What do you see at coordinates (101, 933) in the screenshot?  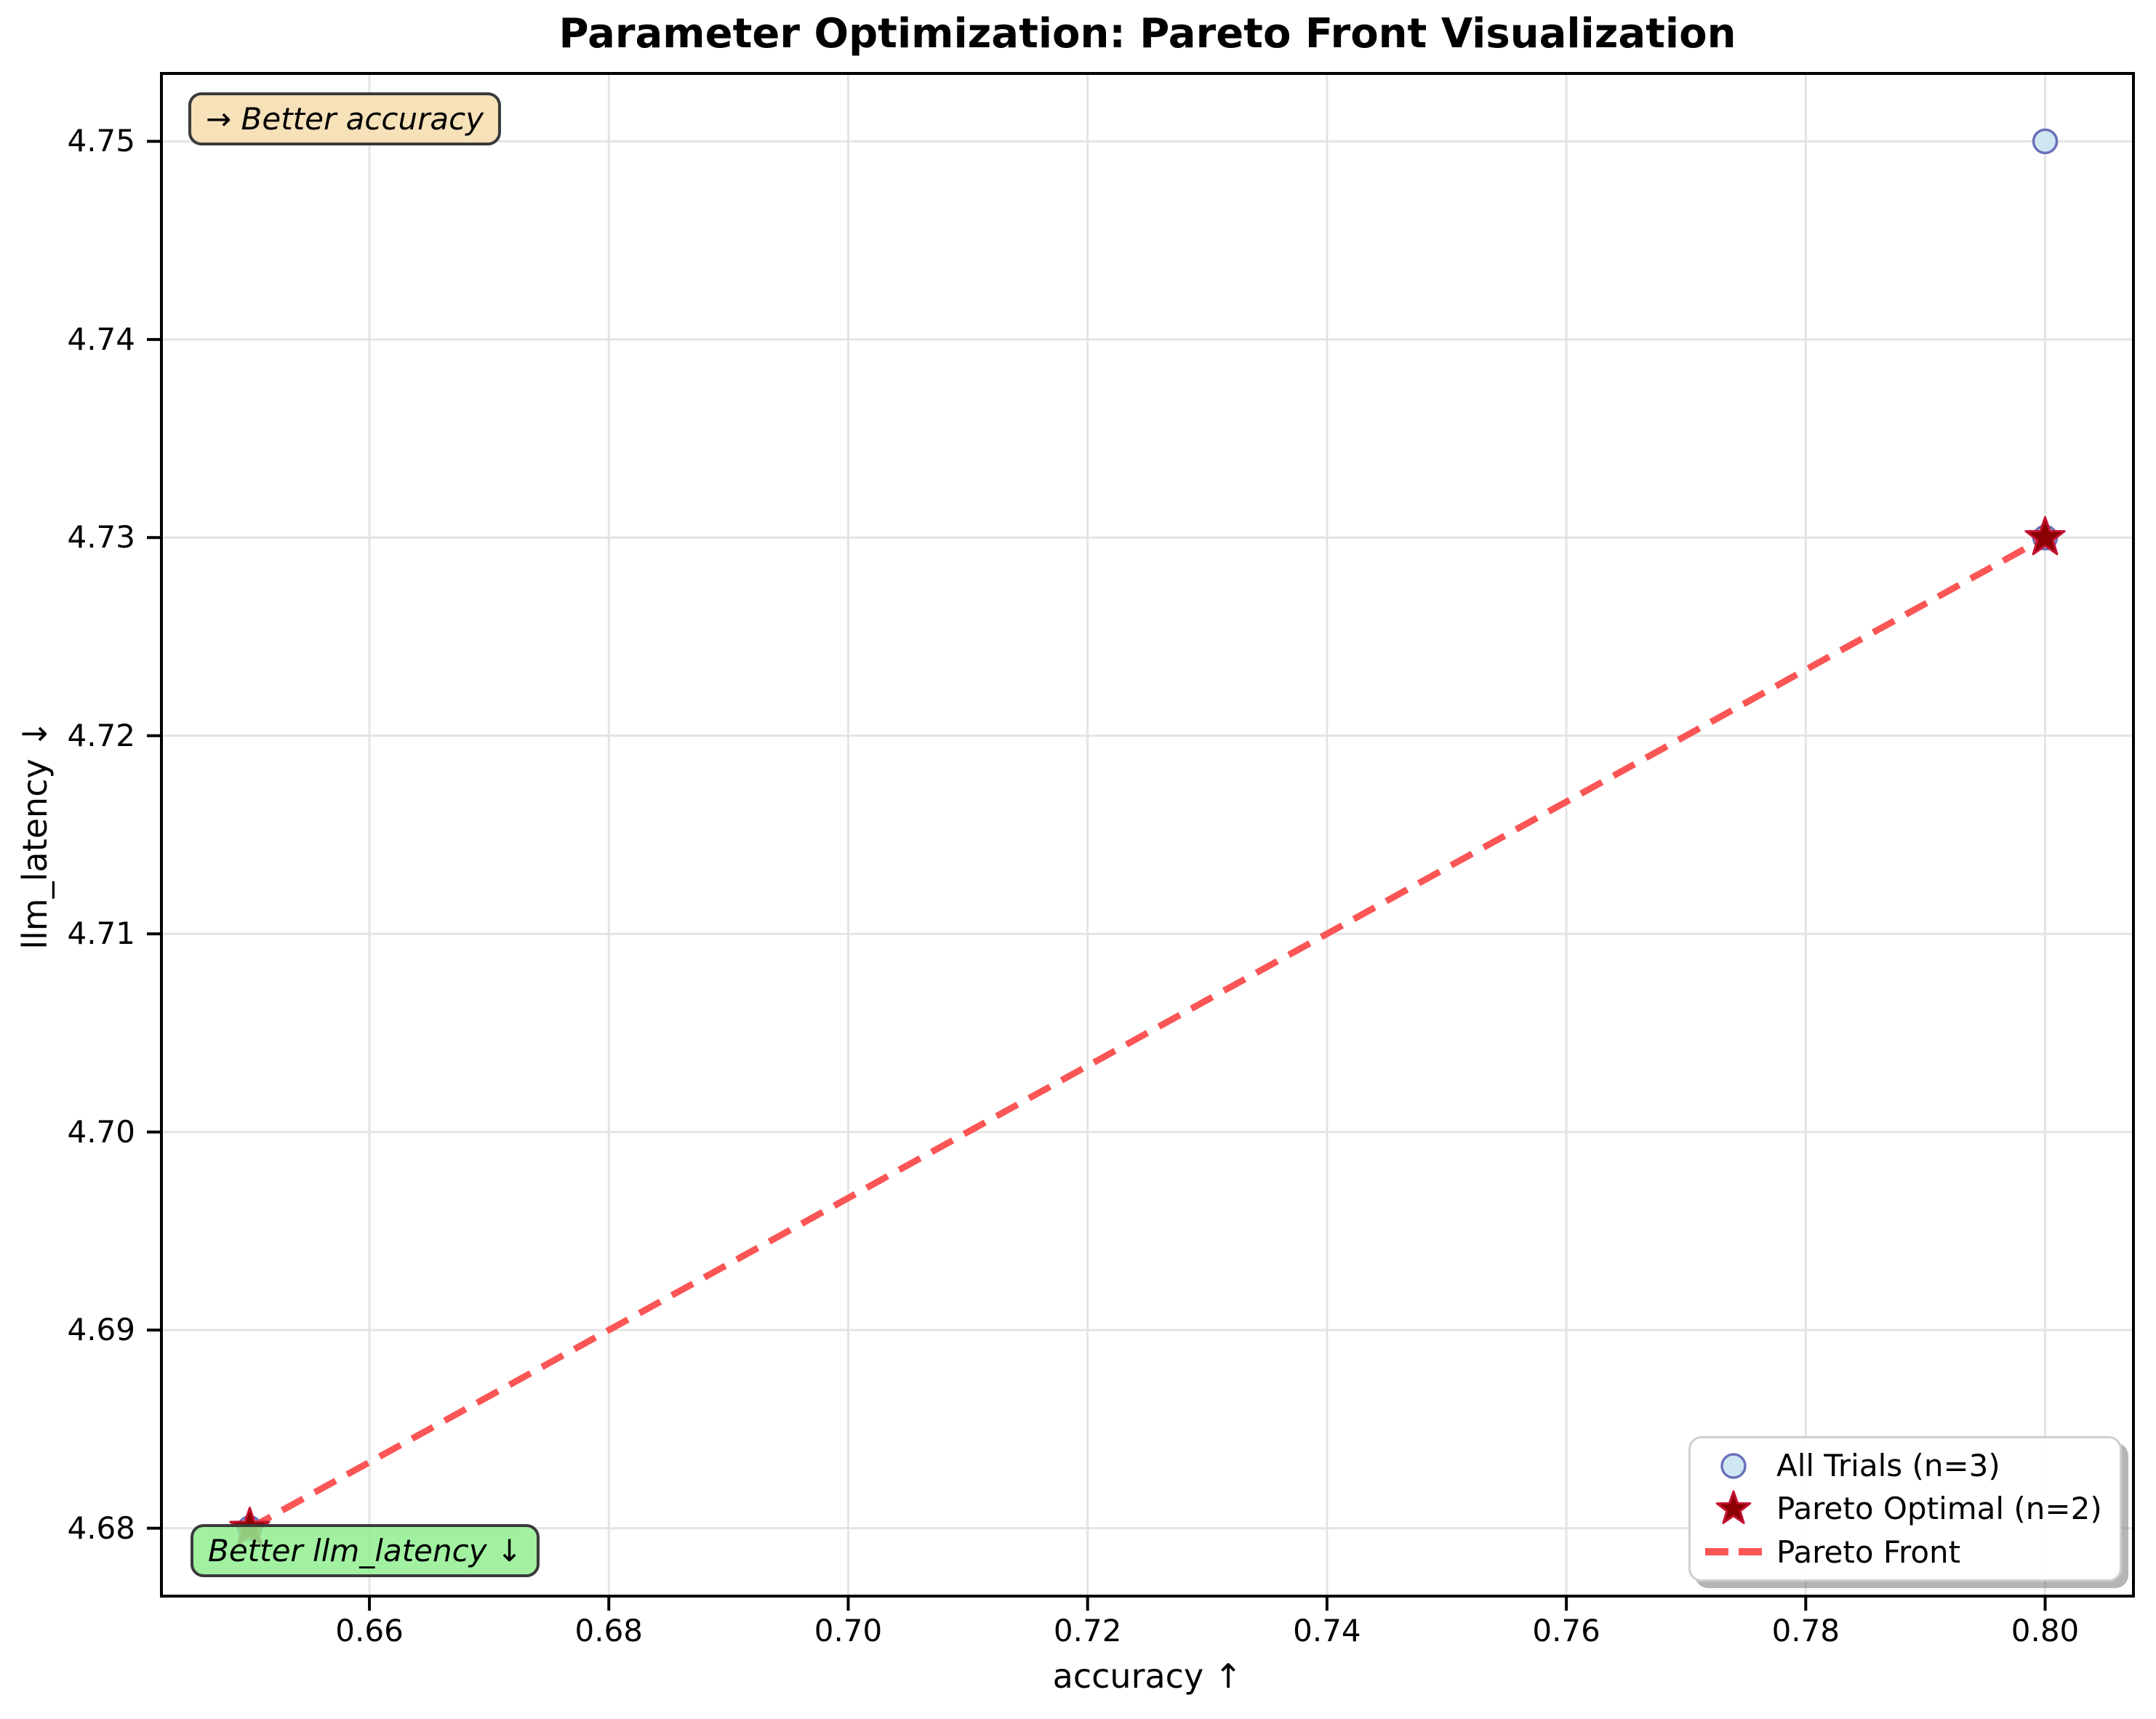 I see `y-tick-label: 4.71` at bounding box center [101, 933].